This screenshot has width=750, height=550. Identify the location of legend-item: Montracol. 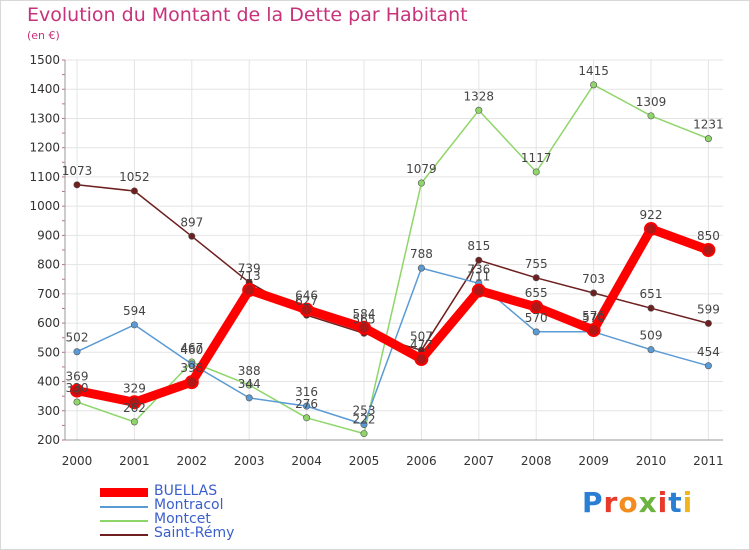
(200, 505).